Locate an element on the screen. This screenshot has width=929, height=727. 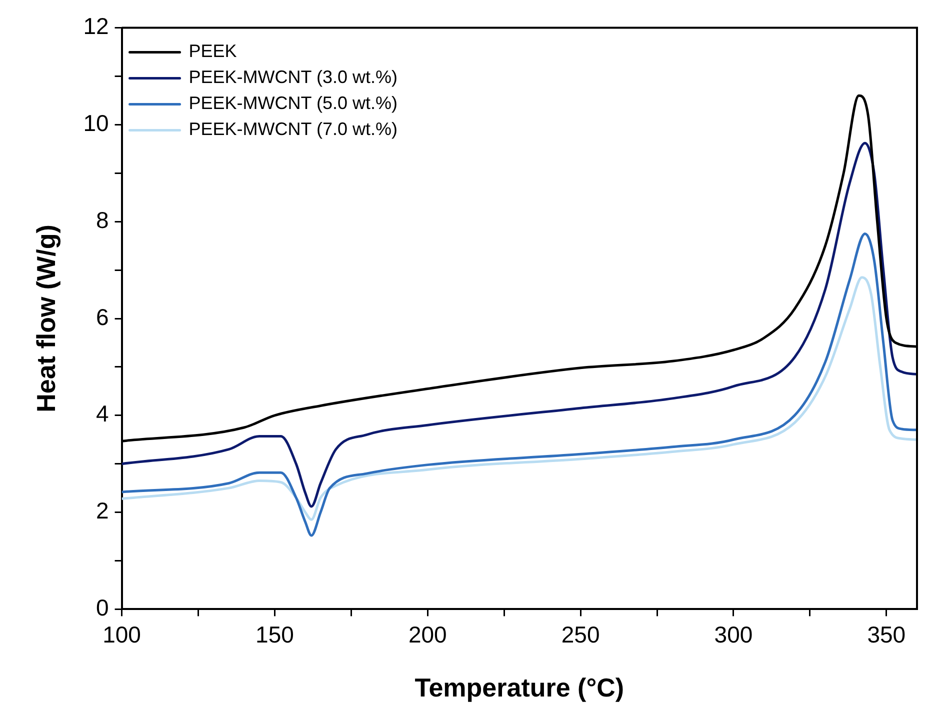
x-tick-label: 200 is located at coordinates (427, 634).